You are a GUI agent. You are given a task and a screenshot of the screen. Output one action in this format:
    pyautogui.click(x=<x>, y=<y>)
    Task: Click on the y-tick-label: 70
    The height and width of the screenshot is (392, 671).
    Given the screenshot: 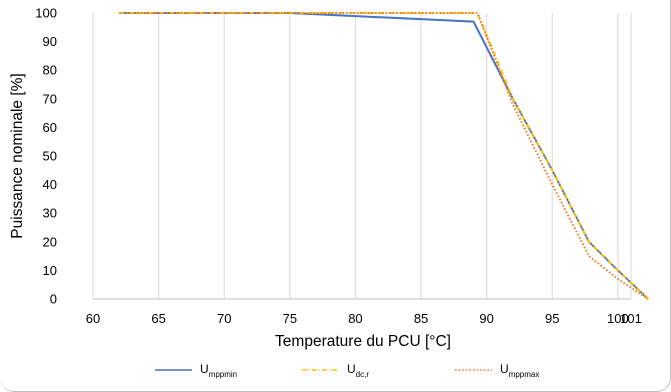 What is the action you would take?
    pyautogui.click(x=50, y=98)
    